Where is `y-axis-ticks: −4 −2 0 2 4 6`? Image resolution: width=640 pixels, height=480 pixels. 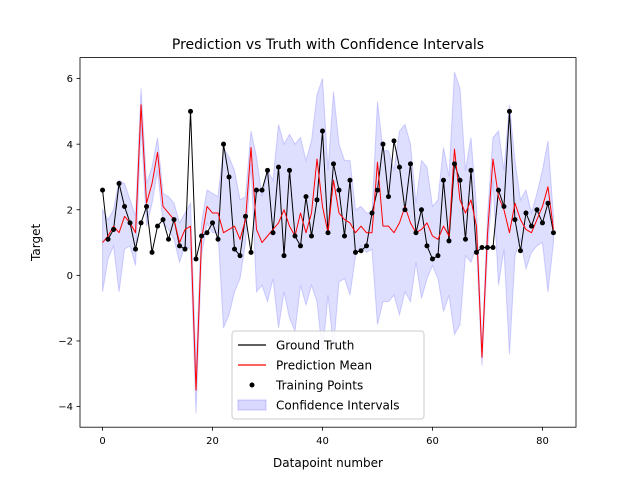 y-axis-ticks: −4 −2 0 2 4 6 is located at coordinates (69, 243).